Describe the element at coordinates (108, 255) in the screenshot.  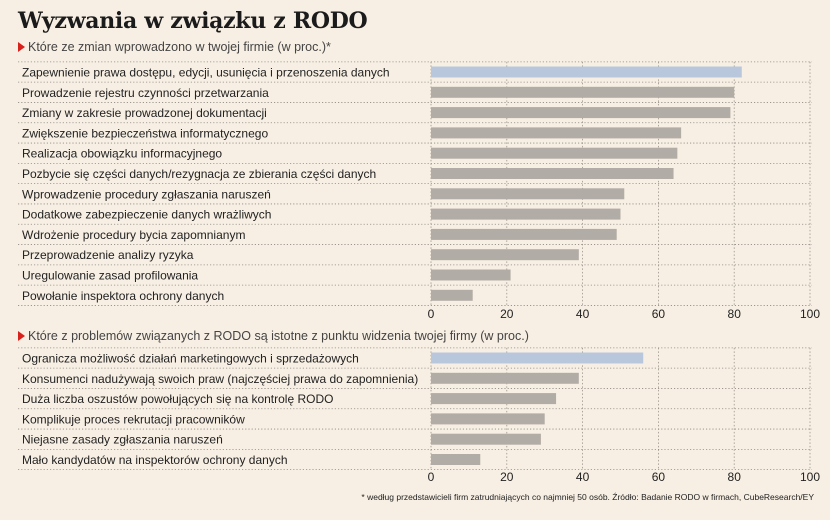
I see `category-label: Przeprowadzenie analizy ryzyka` at that location.